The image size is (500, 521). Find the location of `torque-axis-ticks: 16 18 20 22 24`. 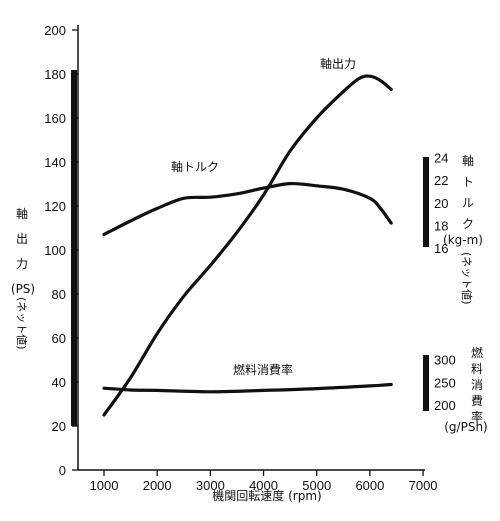

torque-axis-ticks: 16 18 20 22 24 is located at coordinates (441, 203).